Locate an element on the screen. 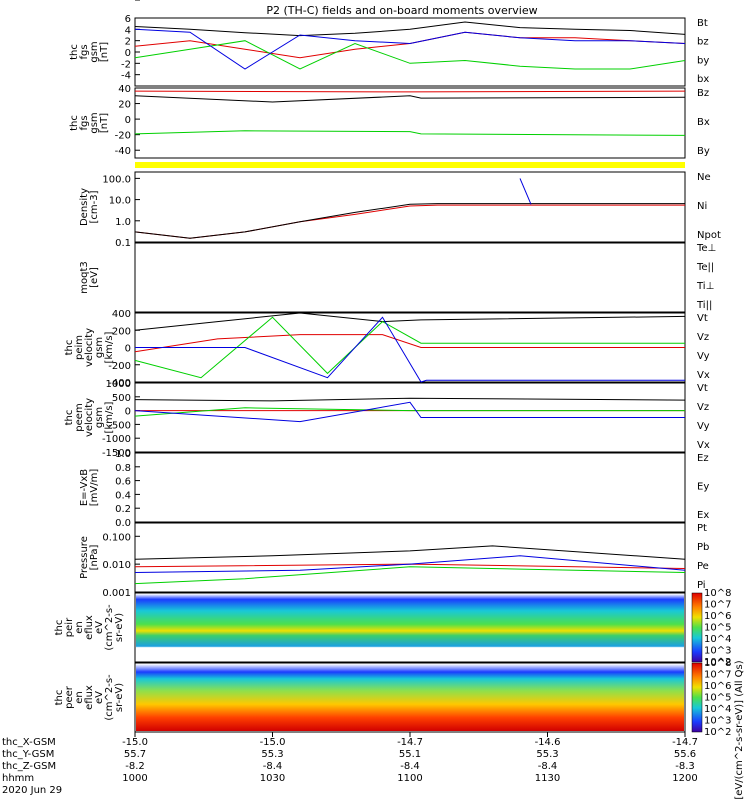 This screenshot has width=750, height=800. series-Bx is located at coordinates (410, 99).